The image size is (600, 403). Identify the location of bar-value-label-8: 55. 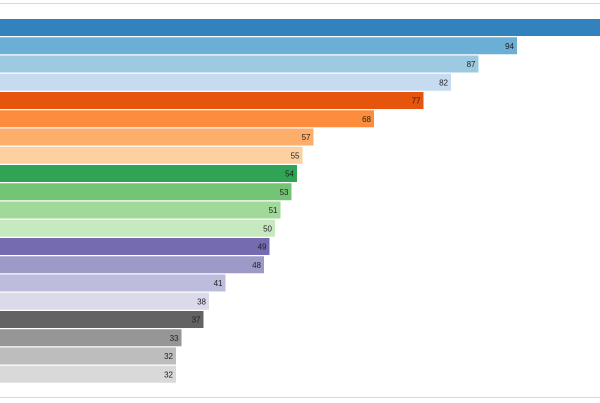
(295, 155).